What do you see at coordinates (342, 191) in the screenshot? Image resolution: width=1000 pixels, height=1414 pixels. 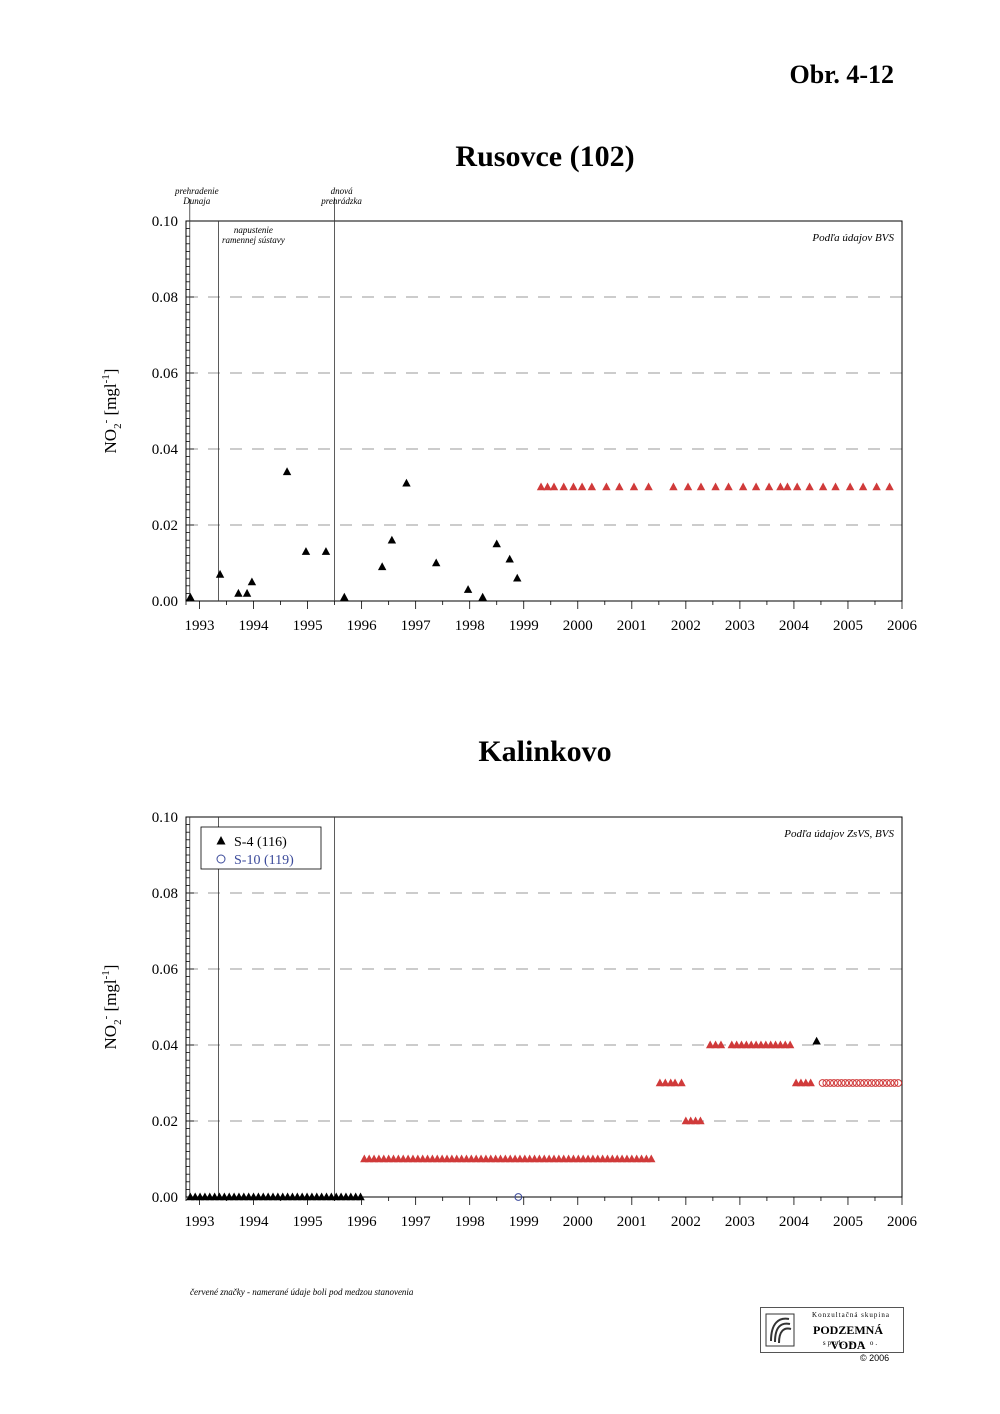 I see `event-label: dnová` at bounding box center [342, 191].